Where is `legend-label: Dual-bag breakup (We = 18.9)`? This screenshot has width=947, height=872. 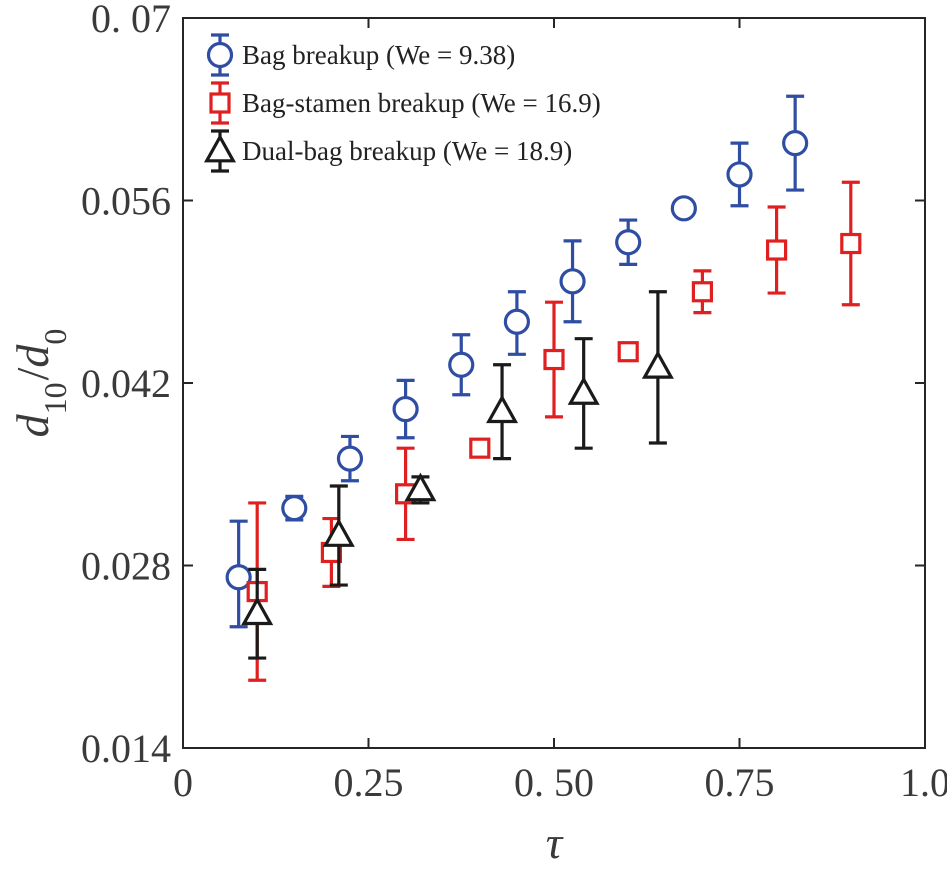
legend-label: Dual-bag breakup (We = 18.9) is located at coordinates (407, 151).